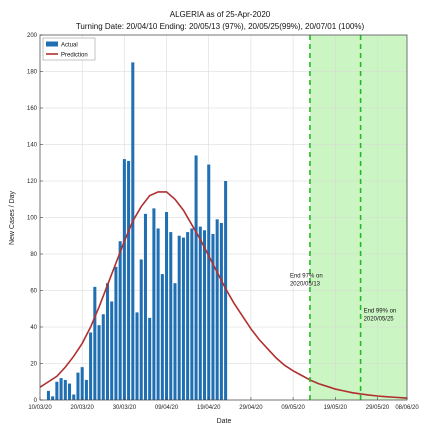  I want to click on x-tick-label: 29/05/20, so click(378, 408).